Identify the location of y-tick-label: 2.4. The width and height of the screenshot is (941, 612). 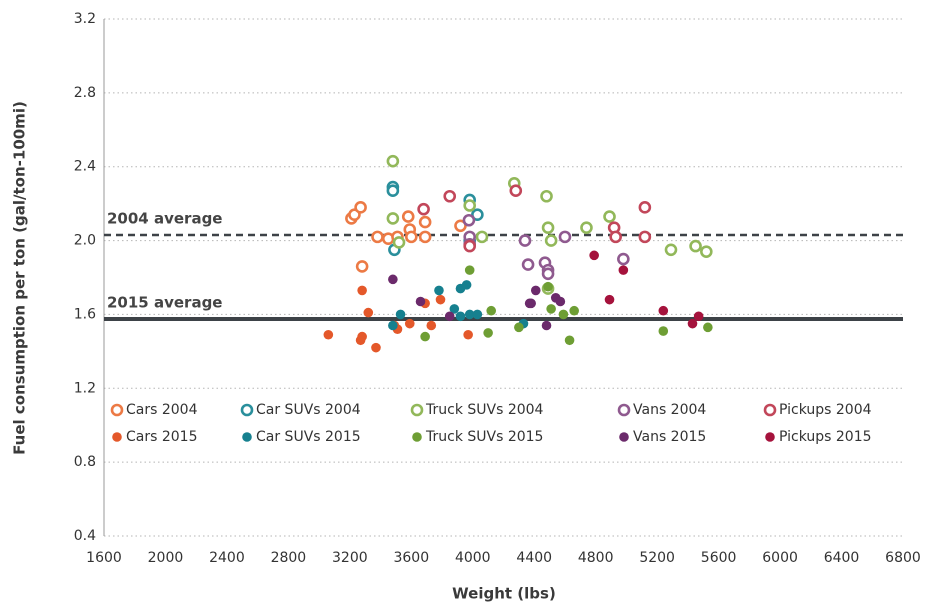
(85, 167).